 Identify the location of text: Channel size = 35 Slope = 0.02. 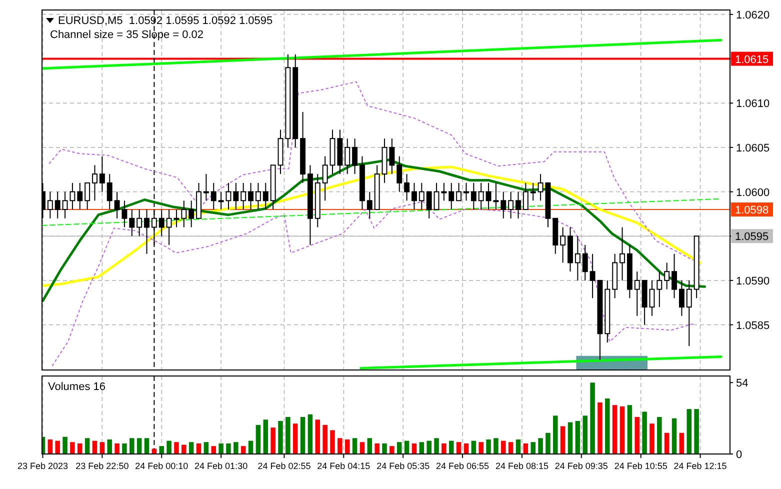
(127, 35).